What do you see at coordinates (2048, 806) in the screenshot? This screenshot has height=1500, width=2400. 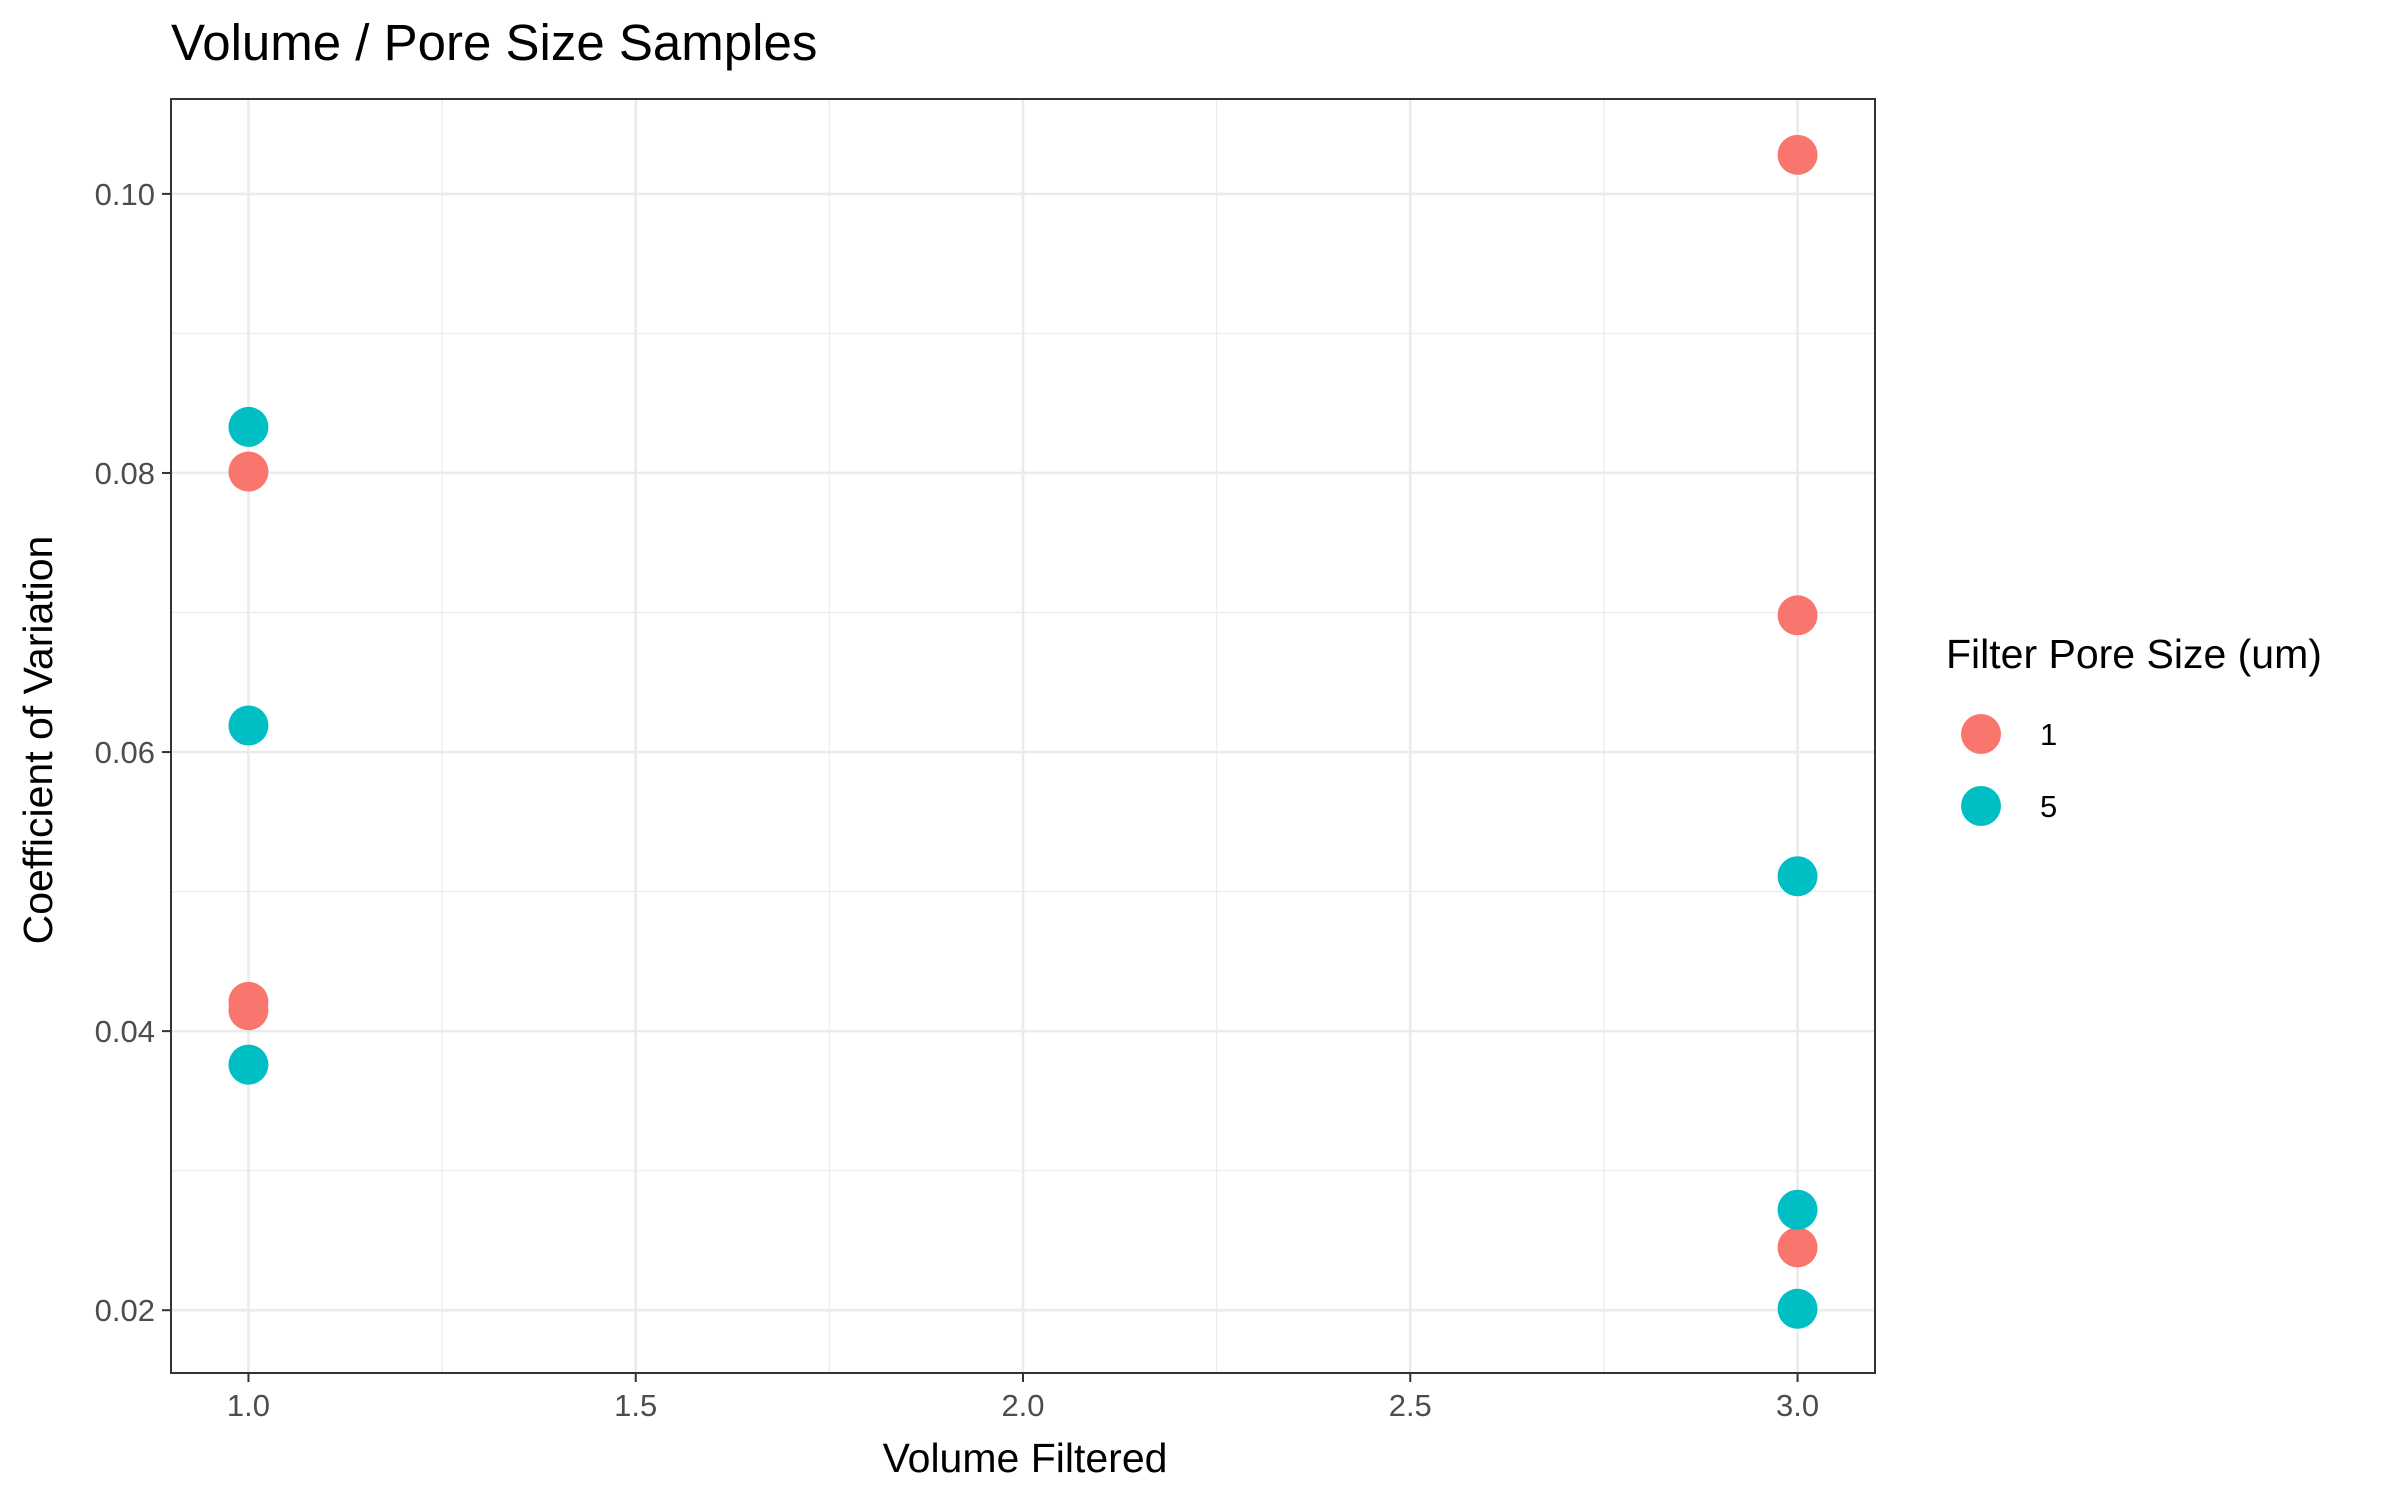 I see `legend-label-5: 5` at bounding box center [2048, 806].